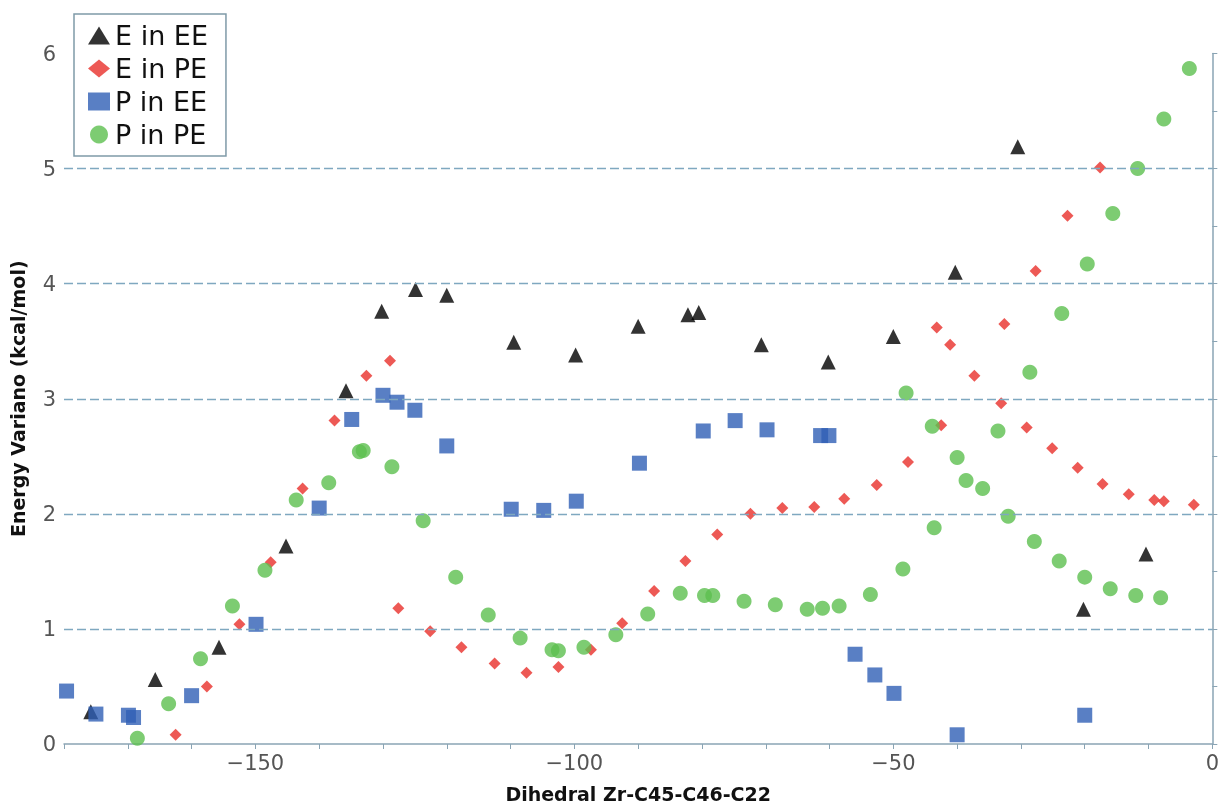 The image size is (1222, 808). What do you see at coordinates (49, 283) in the screenshot?
I see `y-tick-label: 4` at bounding box center [49, 283].